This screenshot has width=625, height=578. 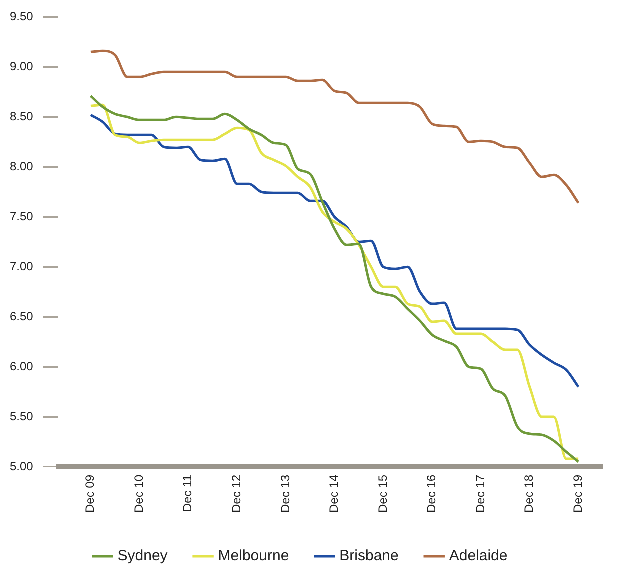 I want to click on y-tick-label: 5.50, so click(x=22, y=416).